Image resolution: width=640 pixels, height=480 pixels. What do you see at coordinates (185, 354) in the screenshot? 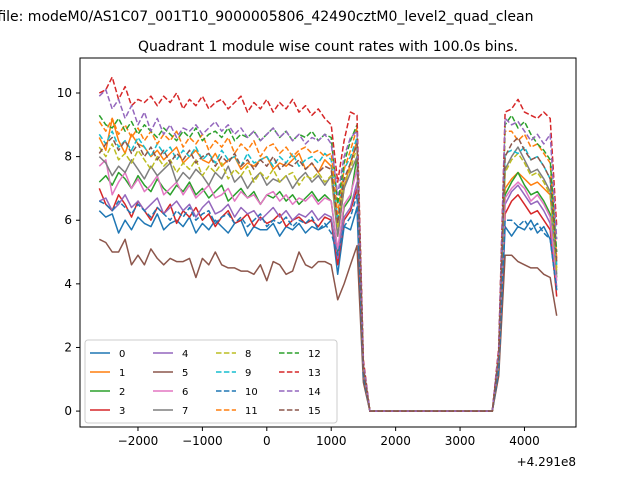
I see `legend-label-4: 4` at bounding box center [185, 354].